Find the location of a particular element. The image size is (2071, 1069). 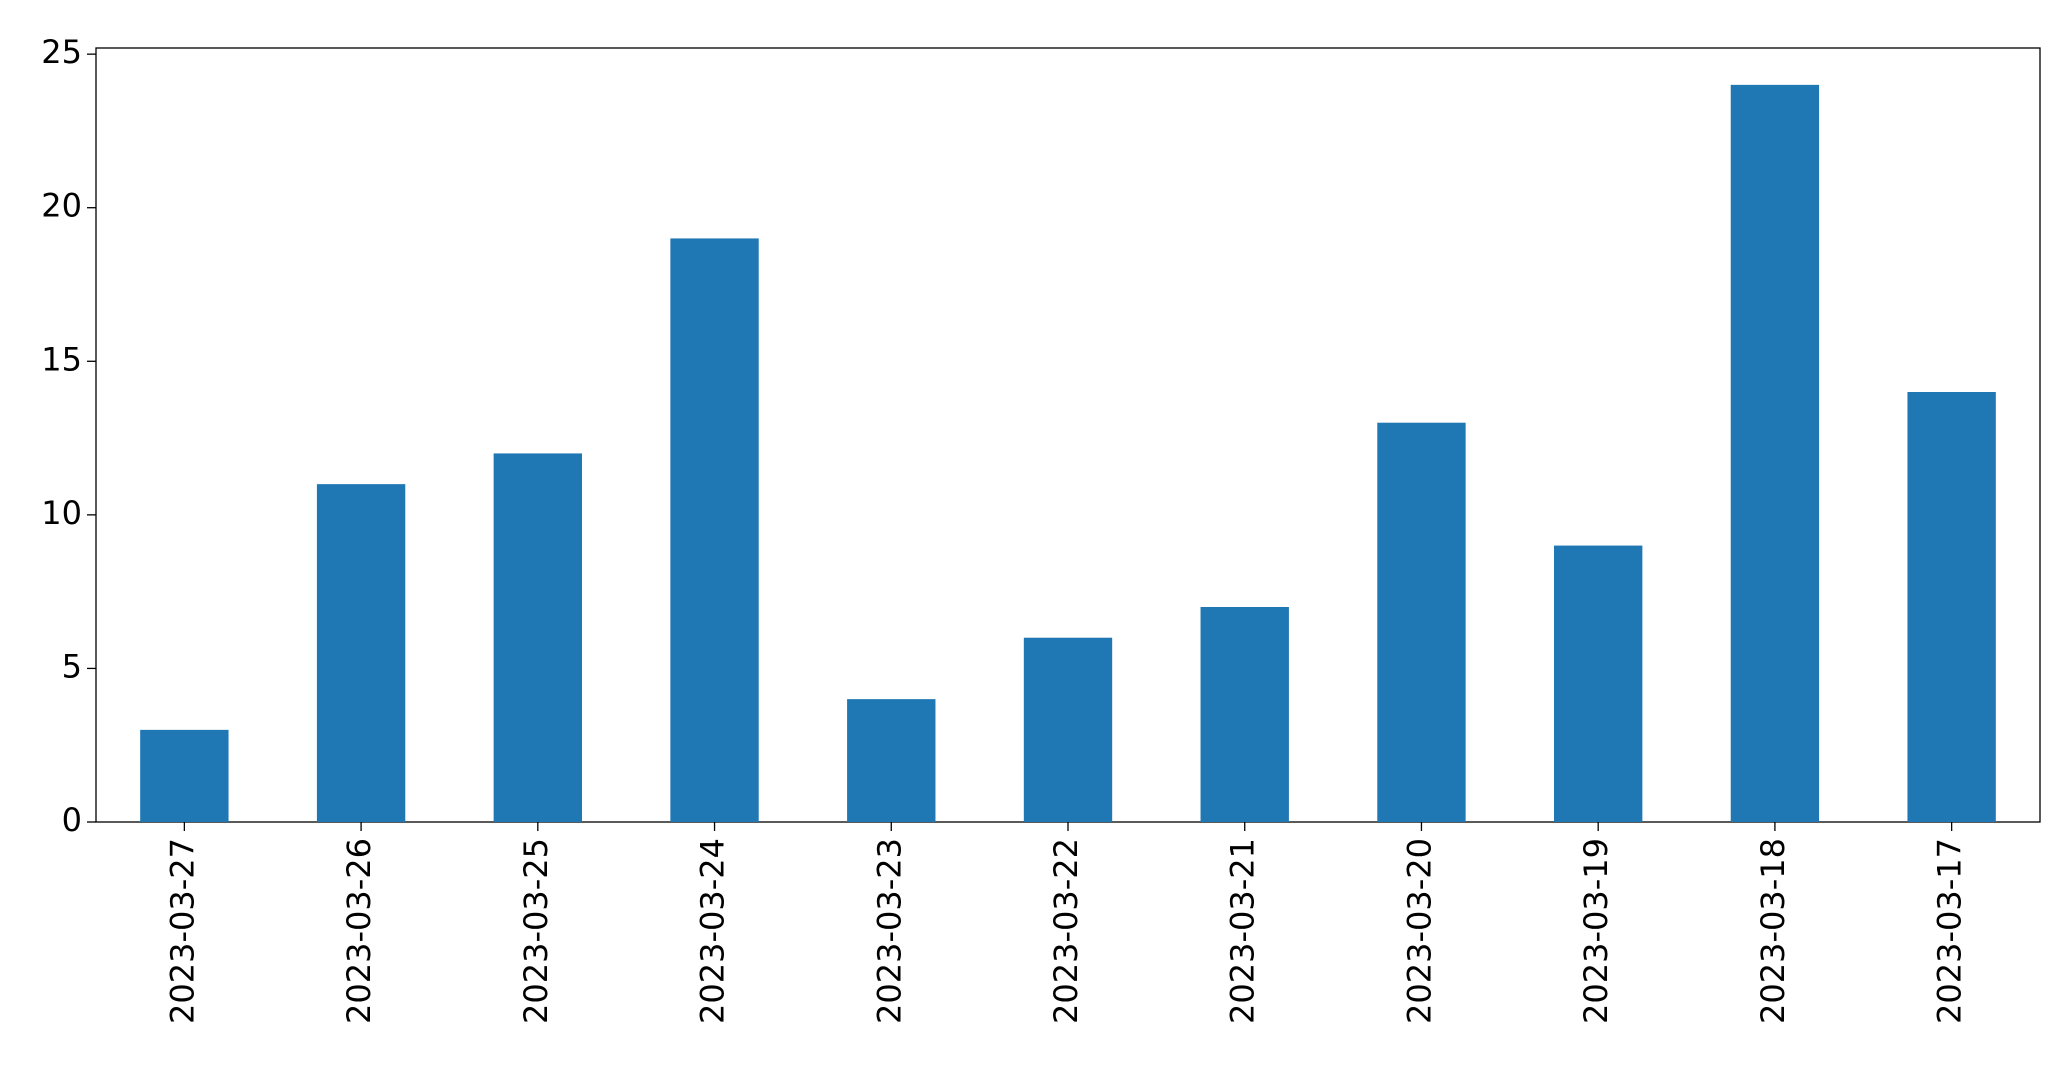

x-tick-label: 2023-03-25 is located at coordinates (536, 931).